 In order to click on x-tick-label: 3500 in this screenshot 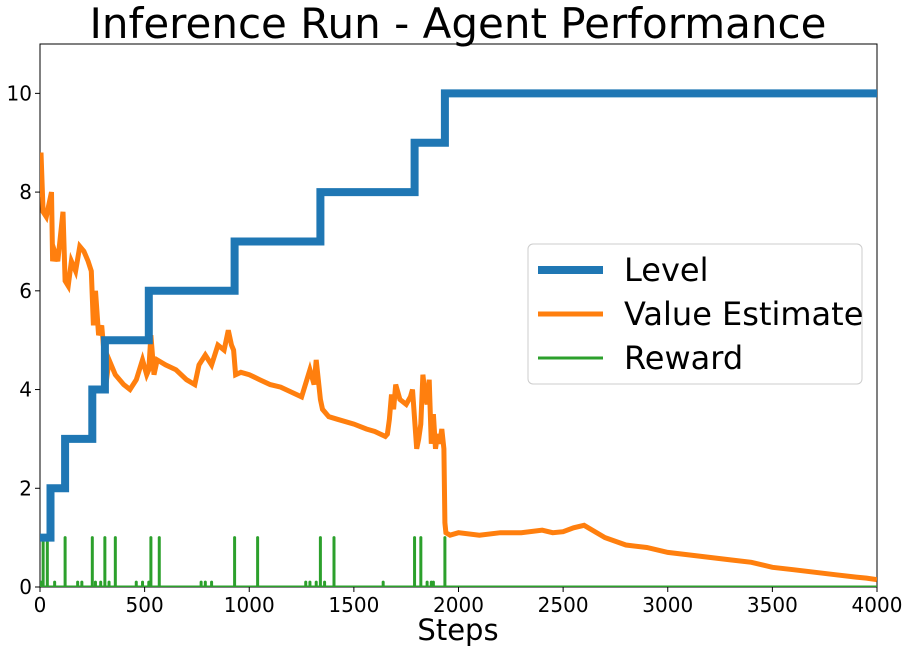, I will do `click(772, 605)`.